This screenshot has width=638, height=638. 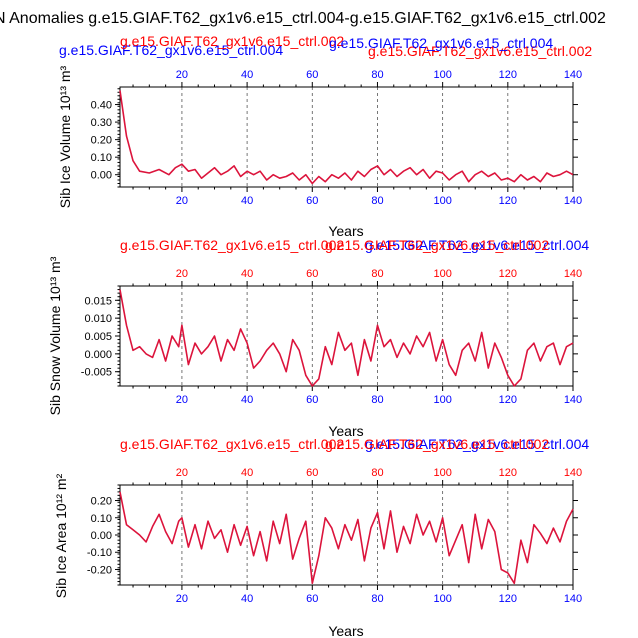 What do you see at coordinates (99, 553) in the screenshot?
I see `y-tick-label: -0.10` at bounding box center [99, 553].